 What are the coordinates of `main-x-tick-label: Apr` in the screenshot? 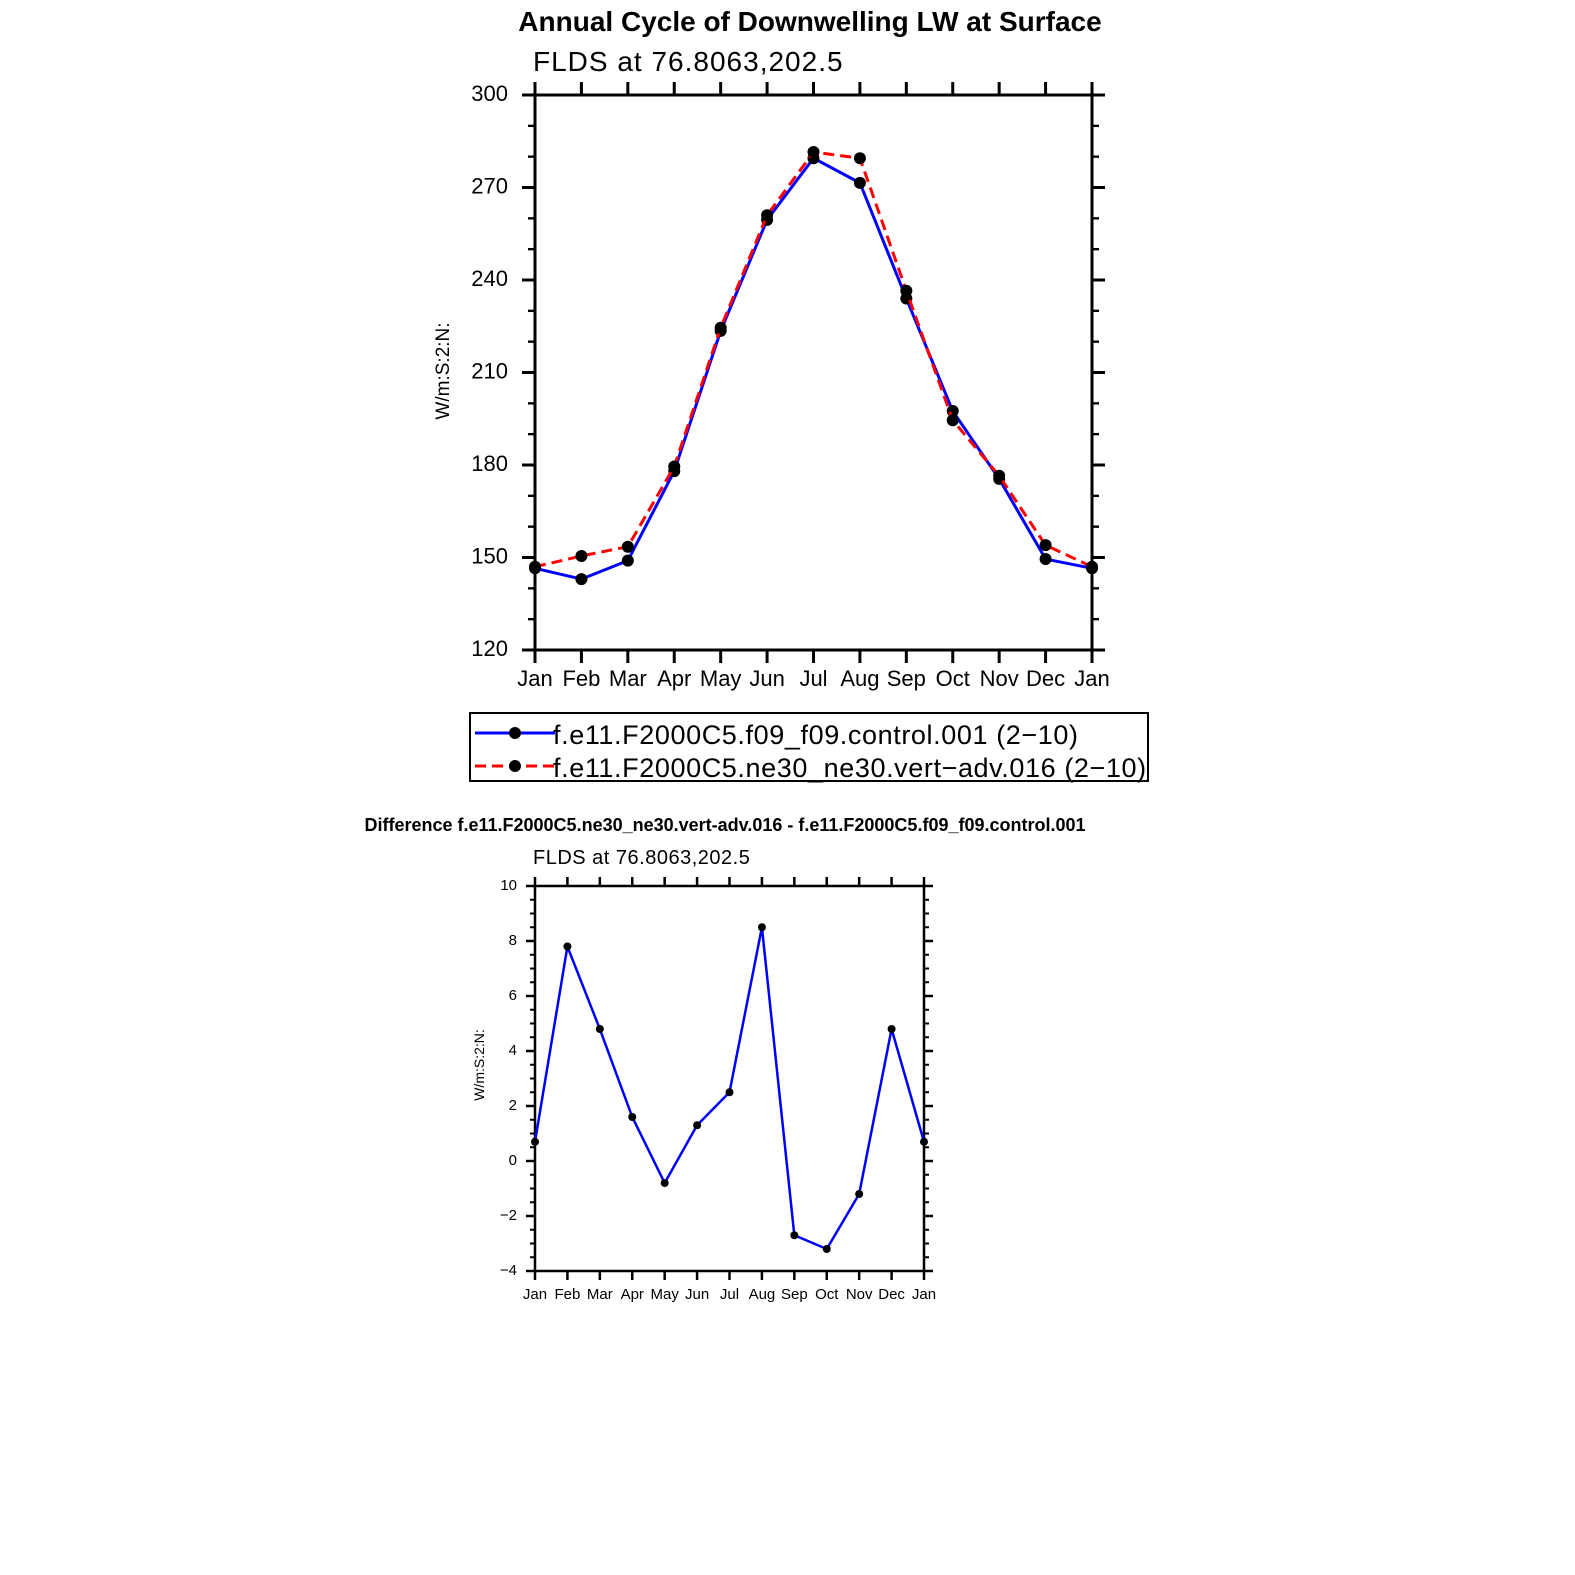 It's located at (674, 678).